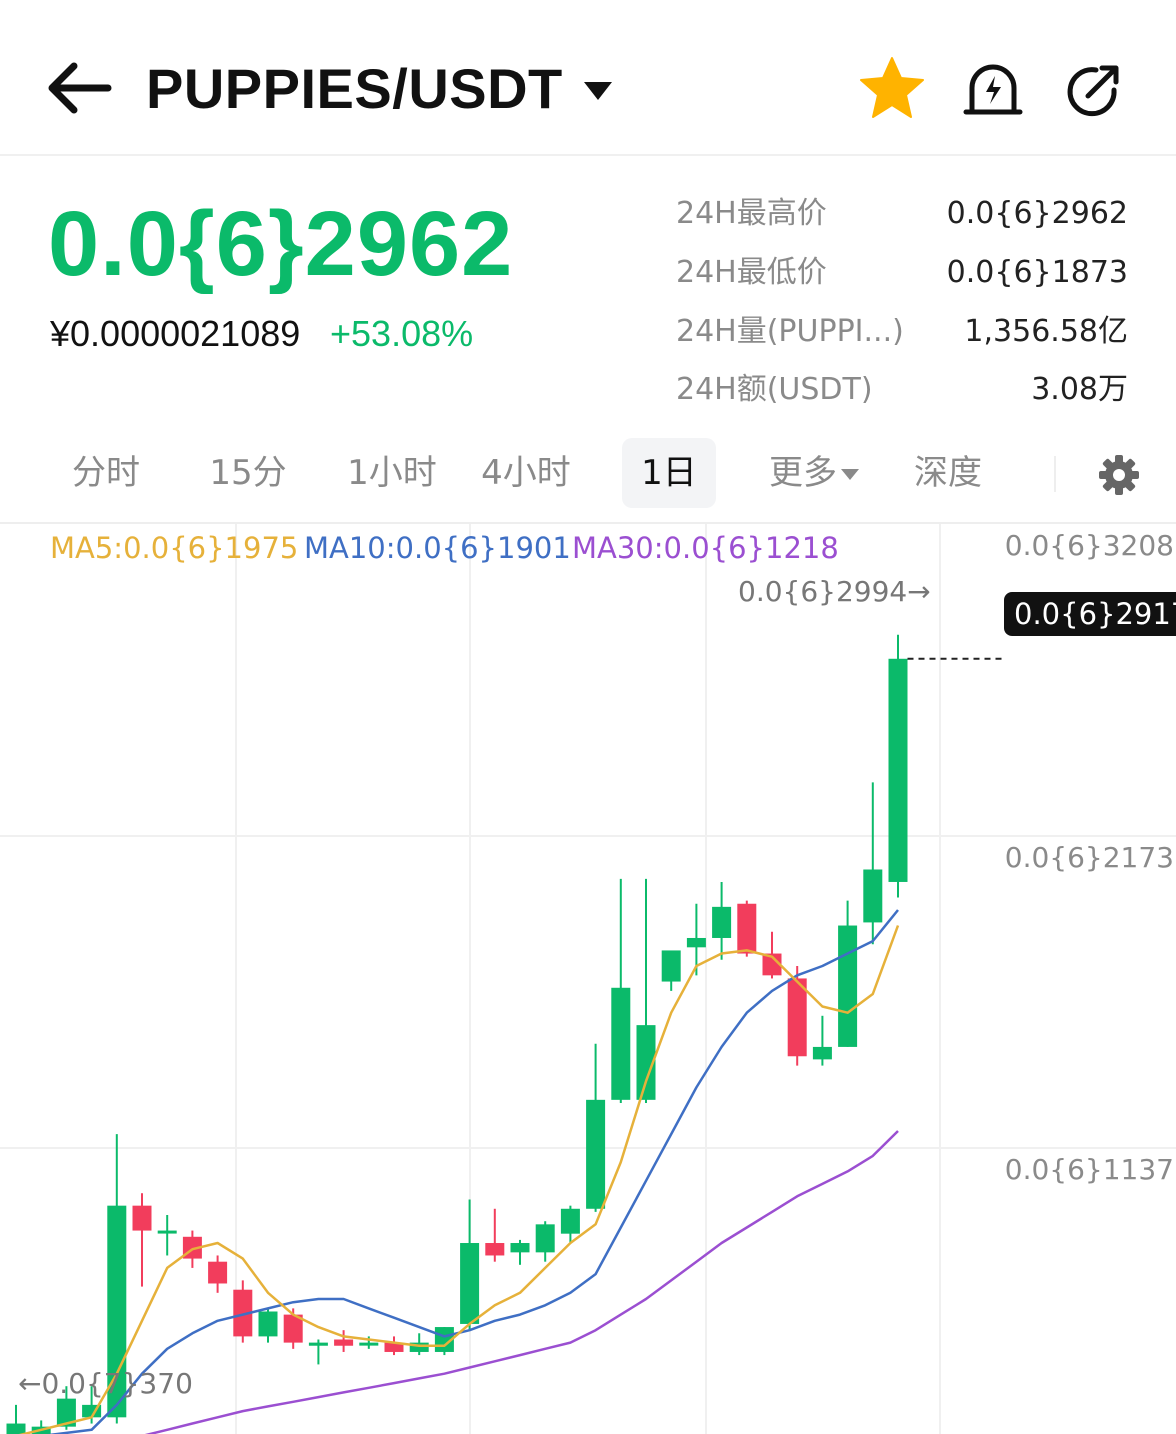 Image resolution: width=1176 pixels, height=1434 pixels. What do you see at coordinates (948, 473) in the screenshot?
I see `tab-depth: 深度` at bounding box center [948, 473].